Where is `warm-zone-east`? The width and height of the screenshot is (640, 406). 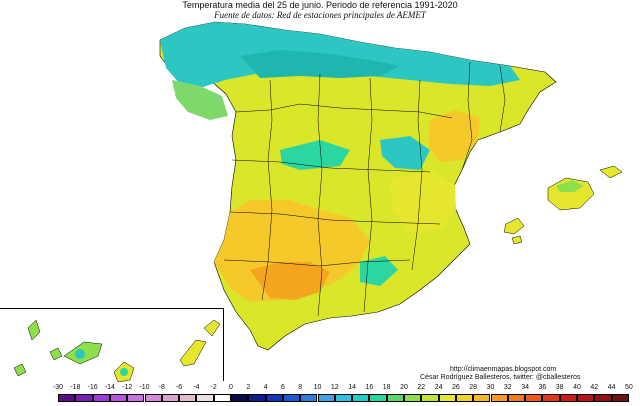 warm-zone-east is located at coordinates (423, 201).